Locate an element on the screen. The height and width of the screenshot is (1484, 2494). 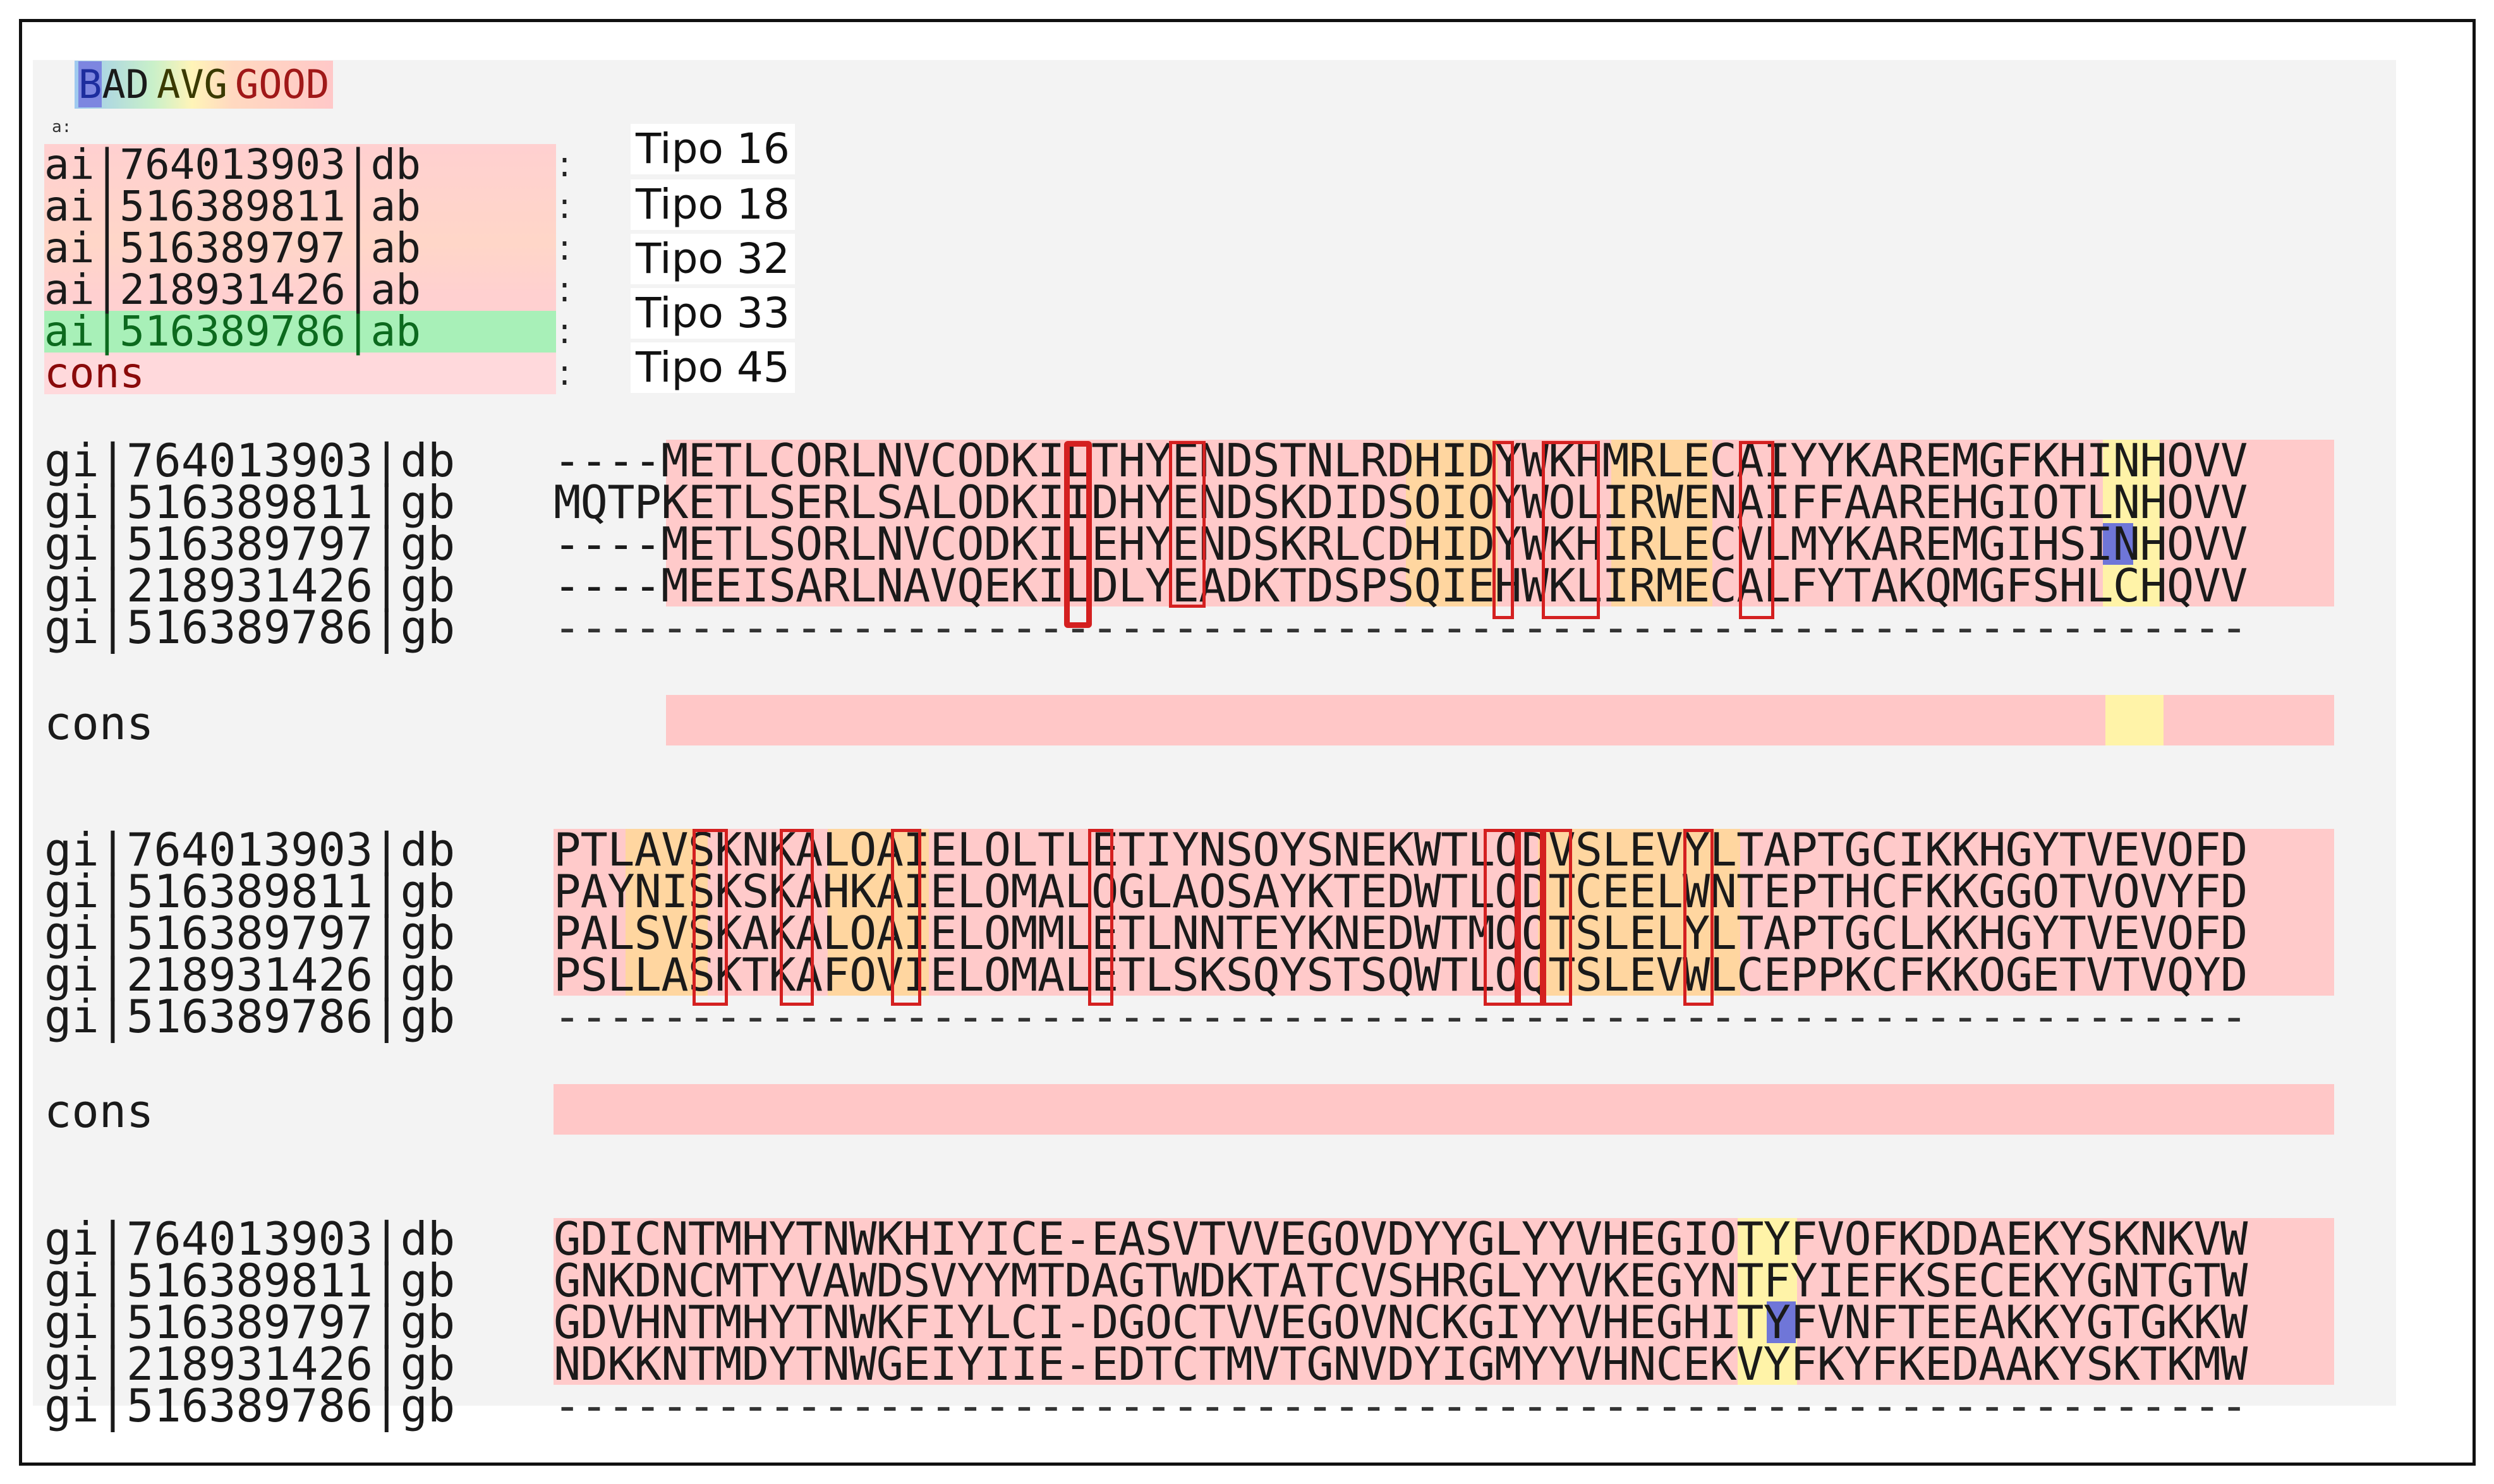
seq-name-b2-r4: gi|218931426|gb is located at coordinates (250, 974).